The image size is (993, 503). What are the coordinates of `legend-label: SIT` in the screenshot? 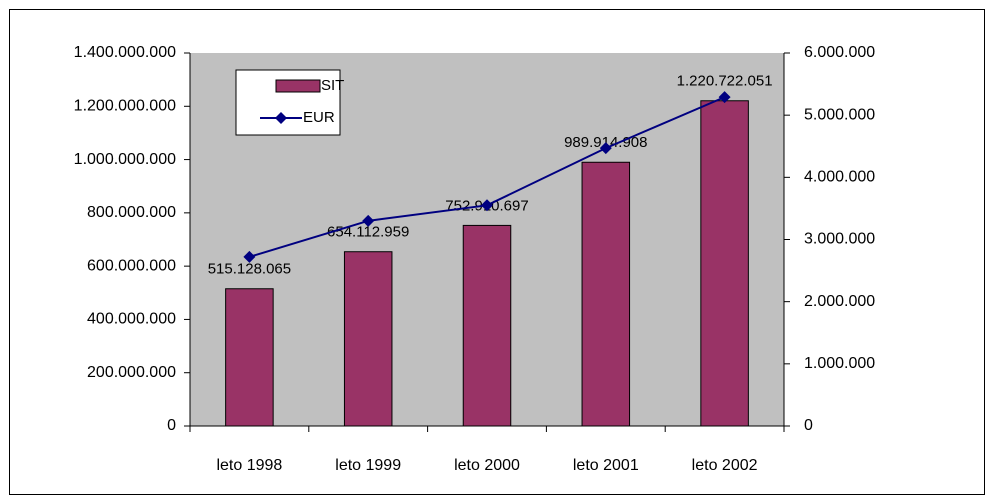 It's located at (332, 85).